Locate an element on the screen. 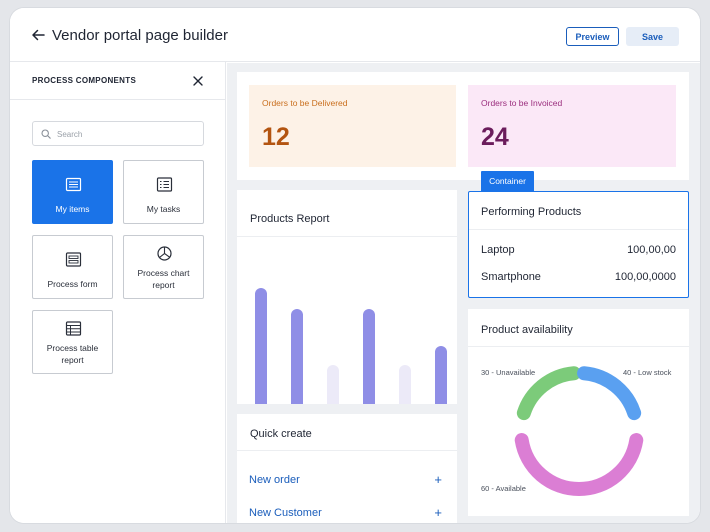 The width and height of the screenshot is (710, 532). legend-available: 60 - Available is located at coordinates (503, 488).